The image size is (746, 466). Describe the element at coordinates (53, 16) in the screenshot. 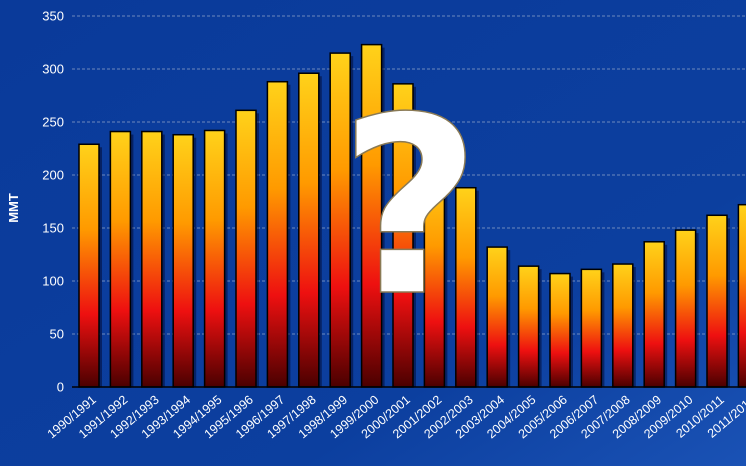

I see `y-tick-label: 350` at that location.